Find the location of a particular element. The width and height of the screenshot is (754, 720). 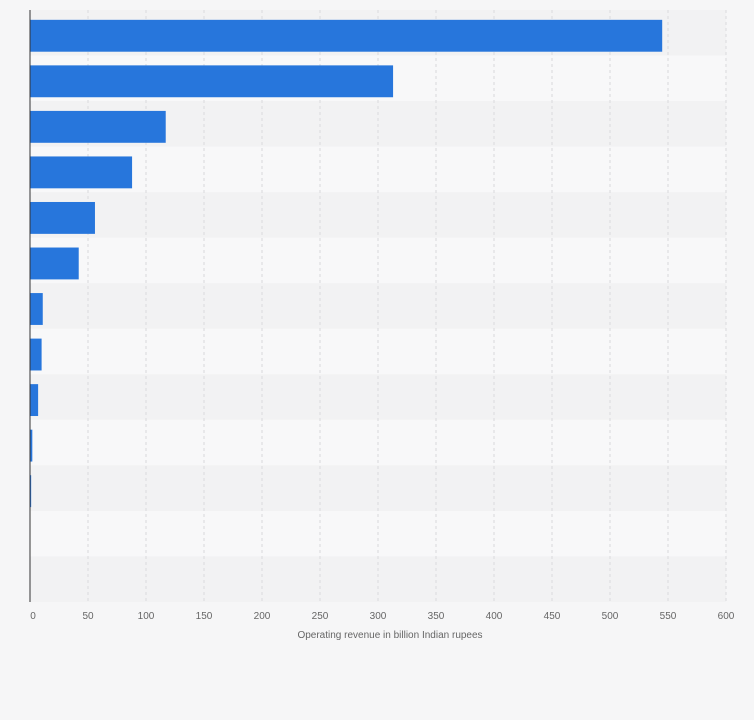

x-axis-ticks: 0 50 100 150 200 250 300 350 400 450 500 550 600 is located at coordinates (382, 616).